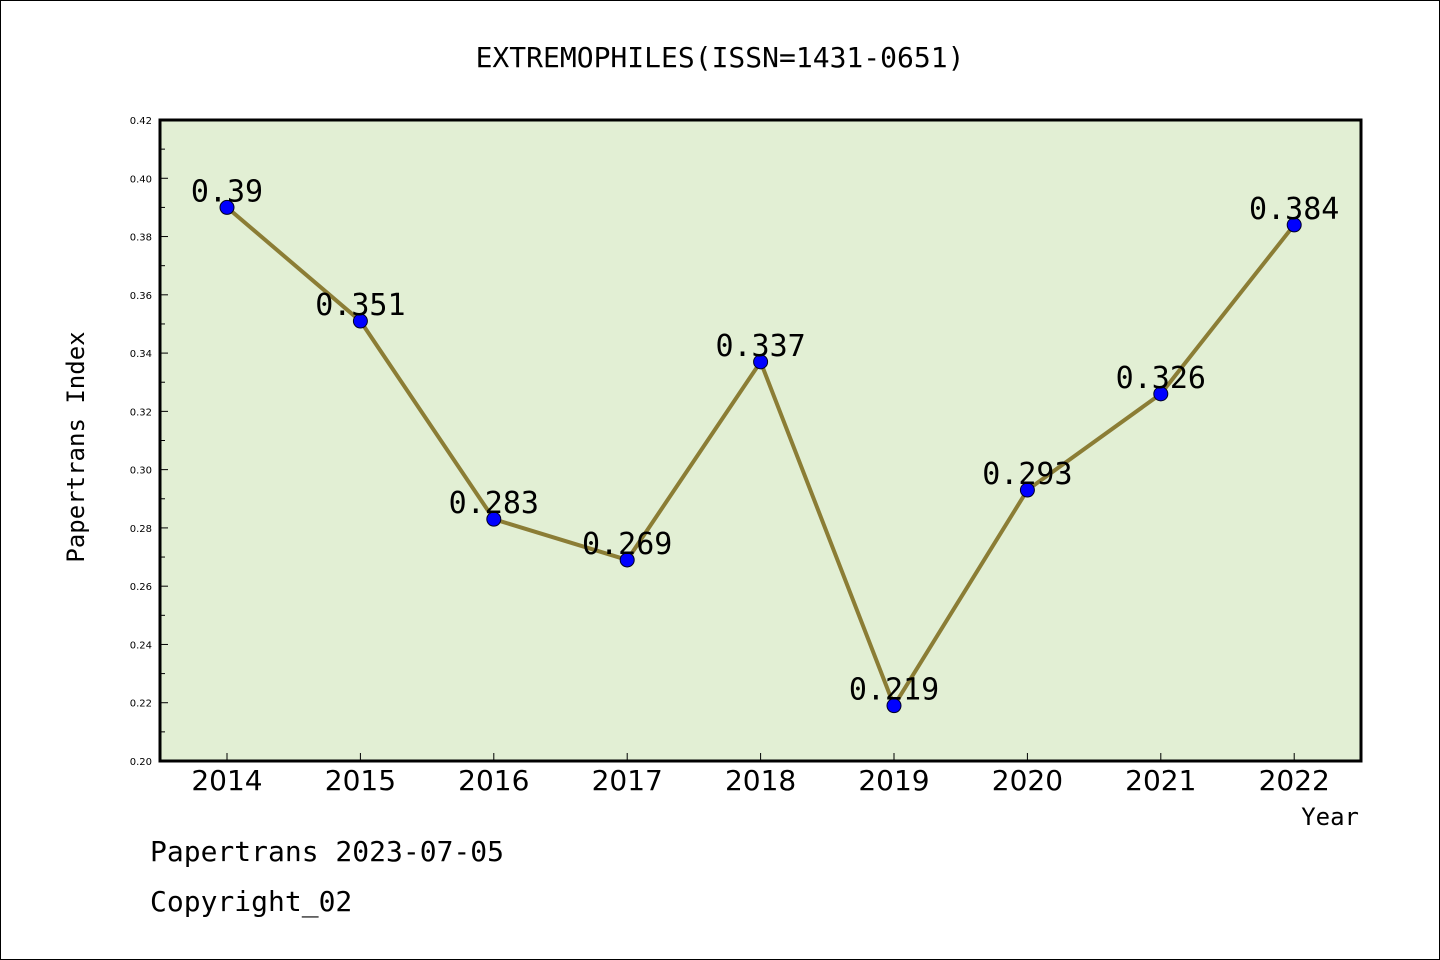 Image resolution: width=1440 pixels, height=960 pixels. Describe the element at coordinates (141, 412) in the screenshot. I see `y-tick-label: 0.32` at that location.